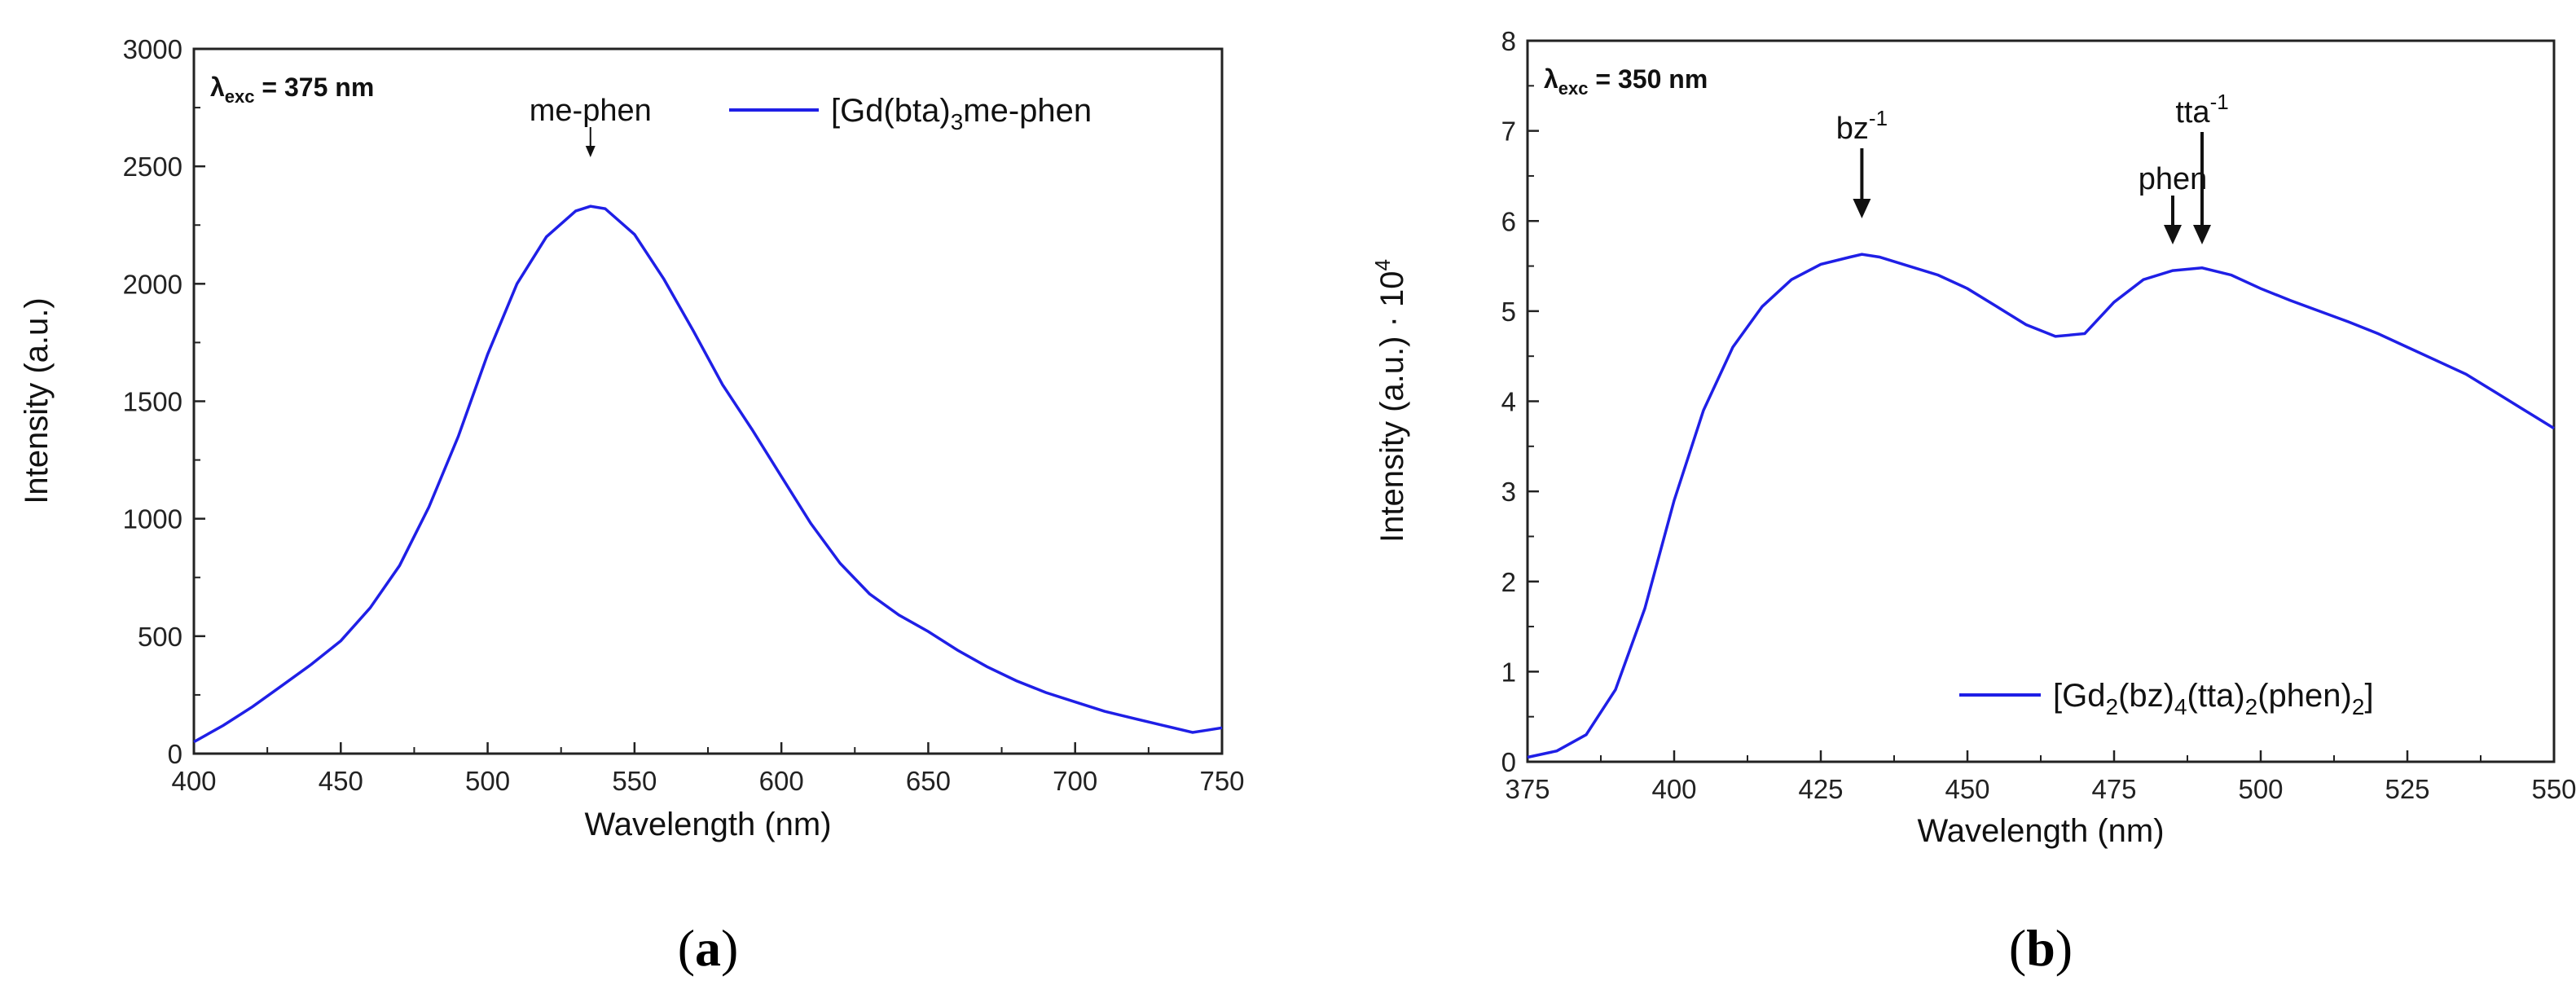  Describe the element at coordinates (2251, 706) in the screenshot. I see `panel-b-legend-part-5: 2` at that location.